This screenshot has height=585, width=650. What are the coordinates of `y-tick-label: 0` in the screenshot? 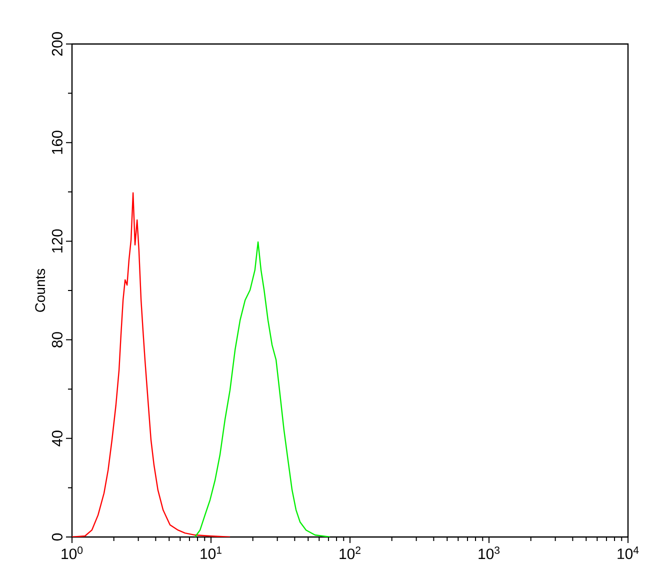 It's located at (57, 537).